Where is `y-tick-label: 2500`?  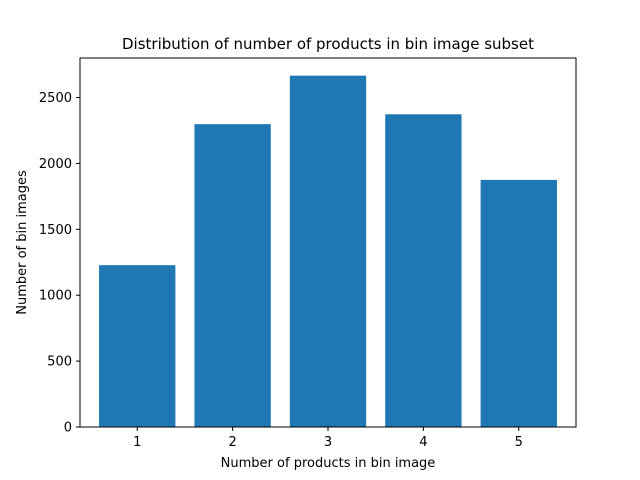
y-tick-label: 2500 is located at coordinates (55, 98).